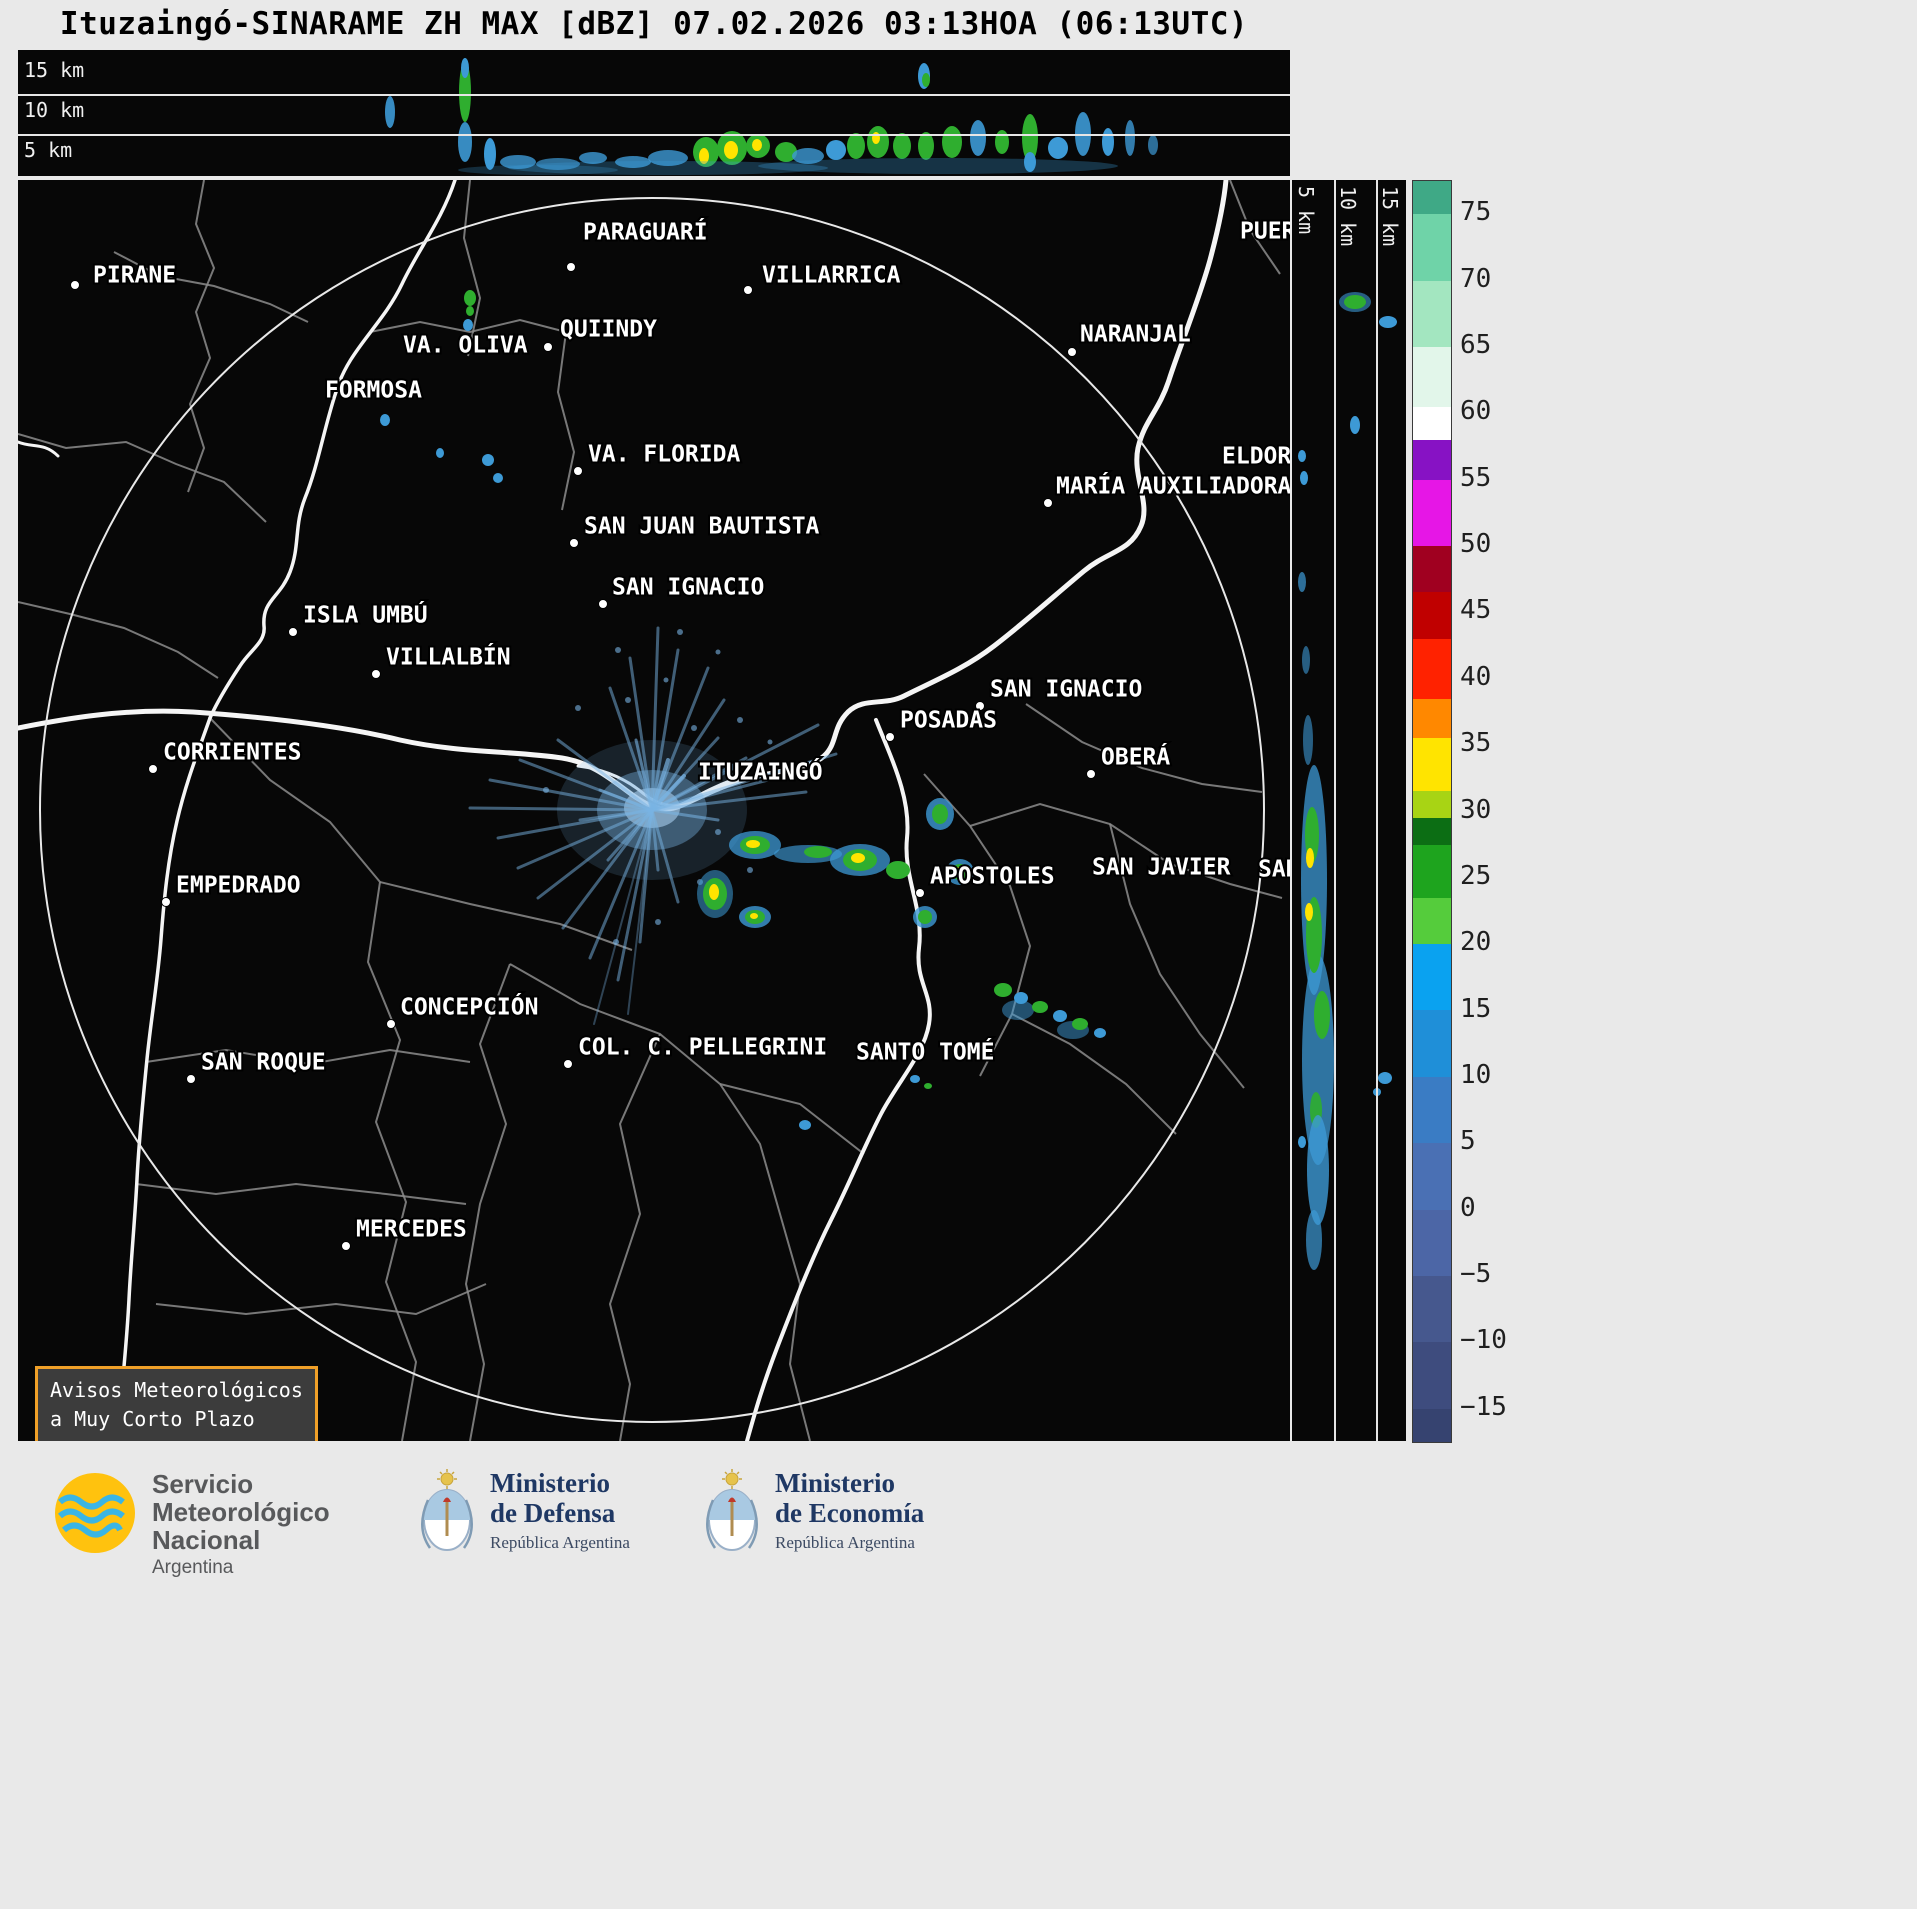  I want to click on height-axis-label: 5 km, so click(1306, 210).